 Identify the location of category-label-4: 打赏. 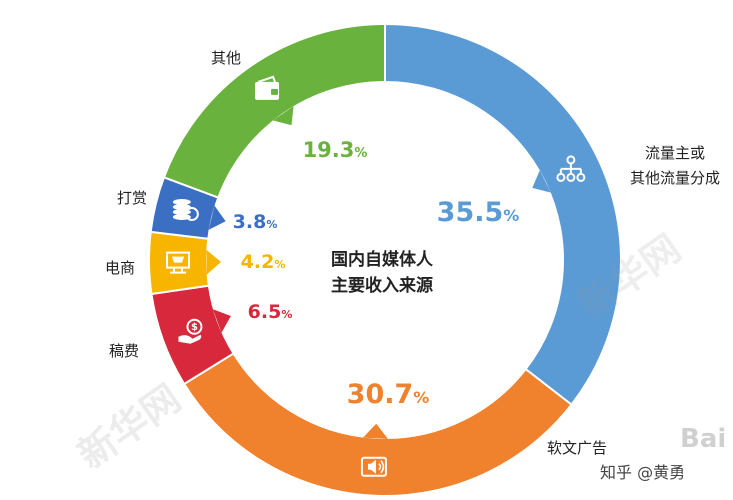
(132, 198).